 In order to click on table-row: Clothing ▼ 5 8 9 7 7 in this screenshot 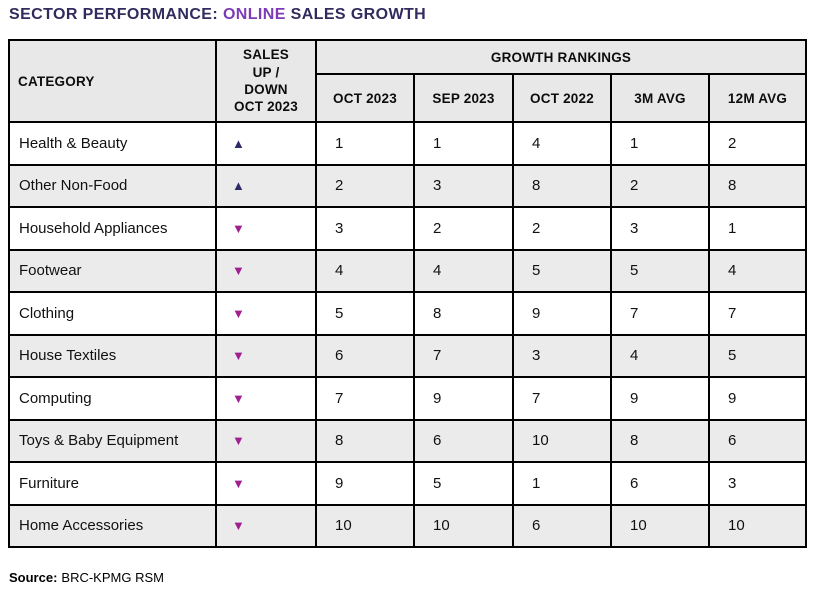, I will do `click(408, 313)`.